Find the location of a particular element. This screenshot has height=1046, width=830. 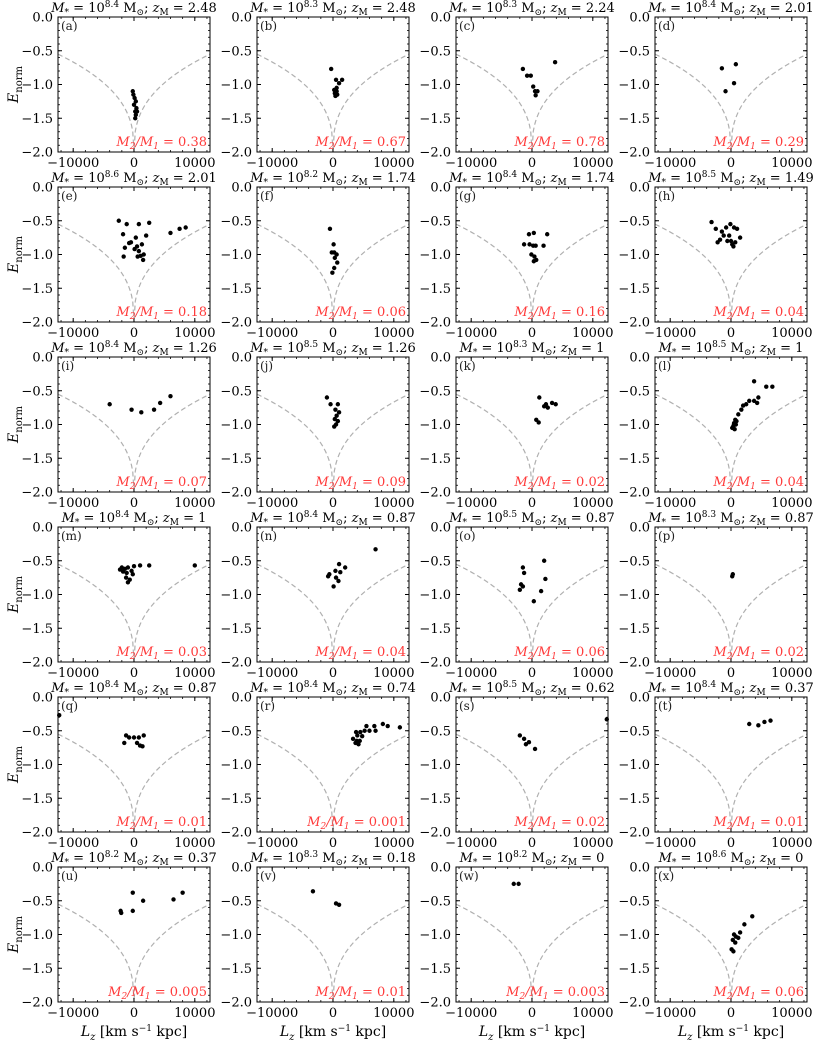

panel-title: M* = 108.5 M⊙; zM = 1.26 is located at coordinates (332, 349).